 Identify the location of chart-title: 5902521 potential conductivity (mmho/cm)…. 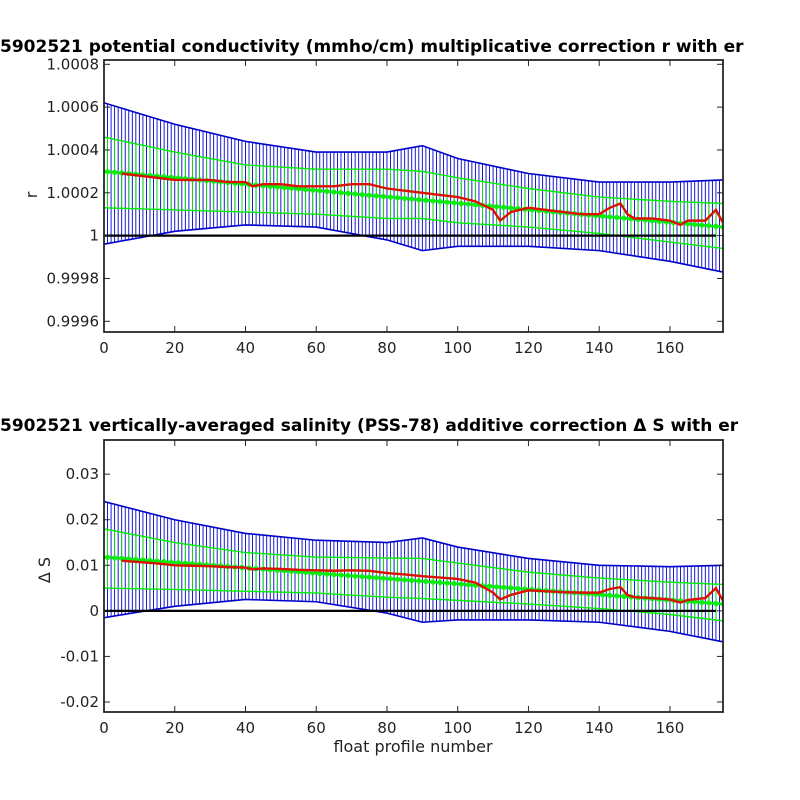
(372, 47).